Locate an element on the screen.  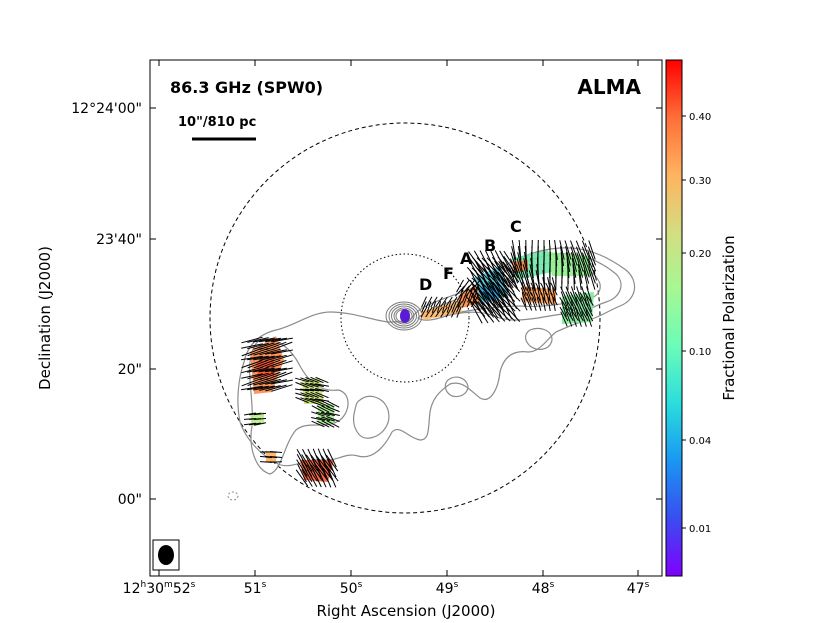
y-tick-label-20: 20" is located at coordinates (130, 370).